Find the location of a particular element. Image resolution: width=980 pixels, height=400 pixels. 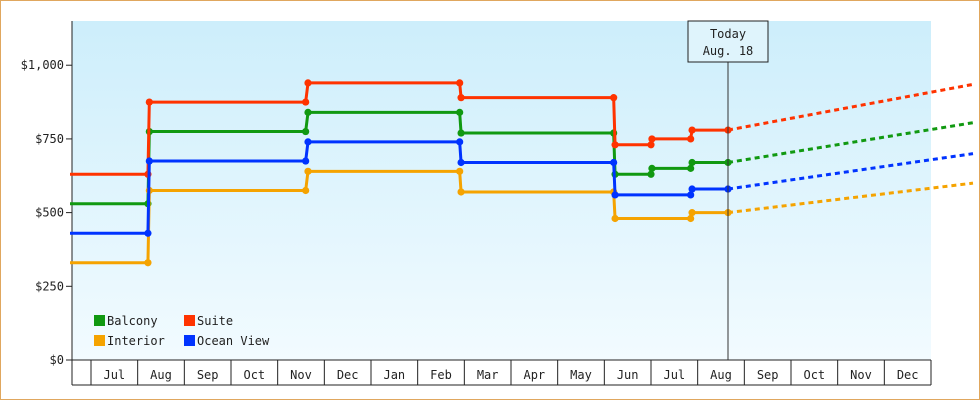

legend-label: Suite is located at coordinates (215, 321).